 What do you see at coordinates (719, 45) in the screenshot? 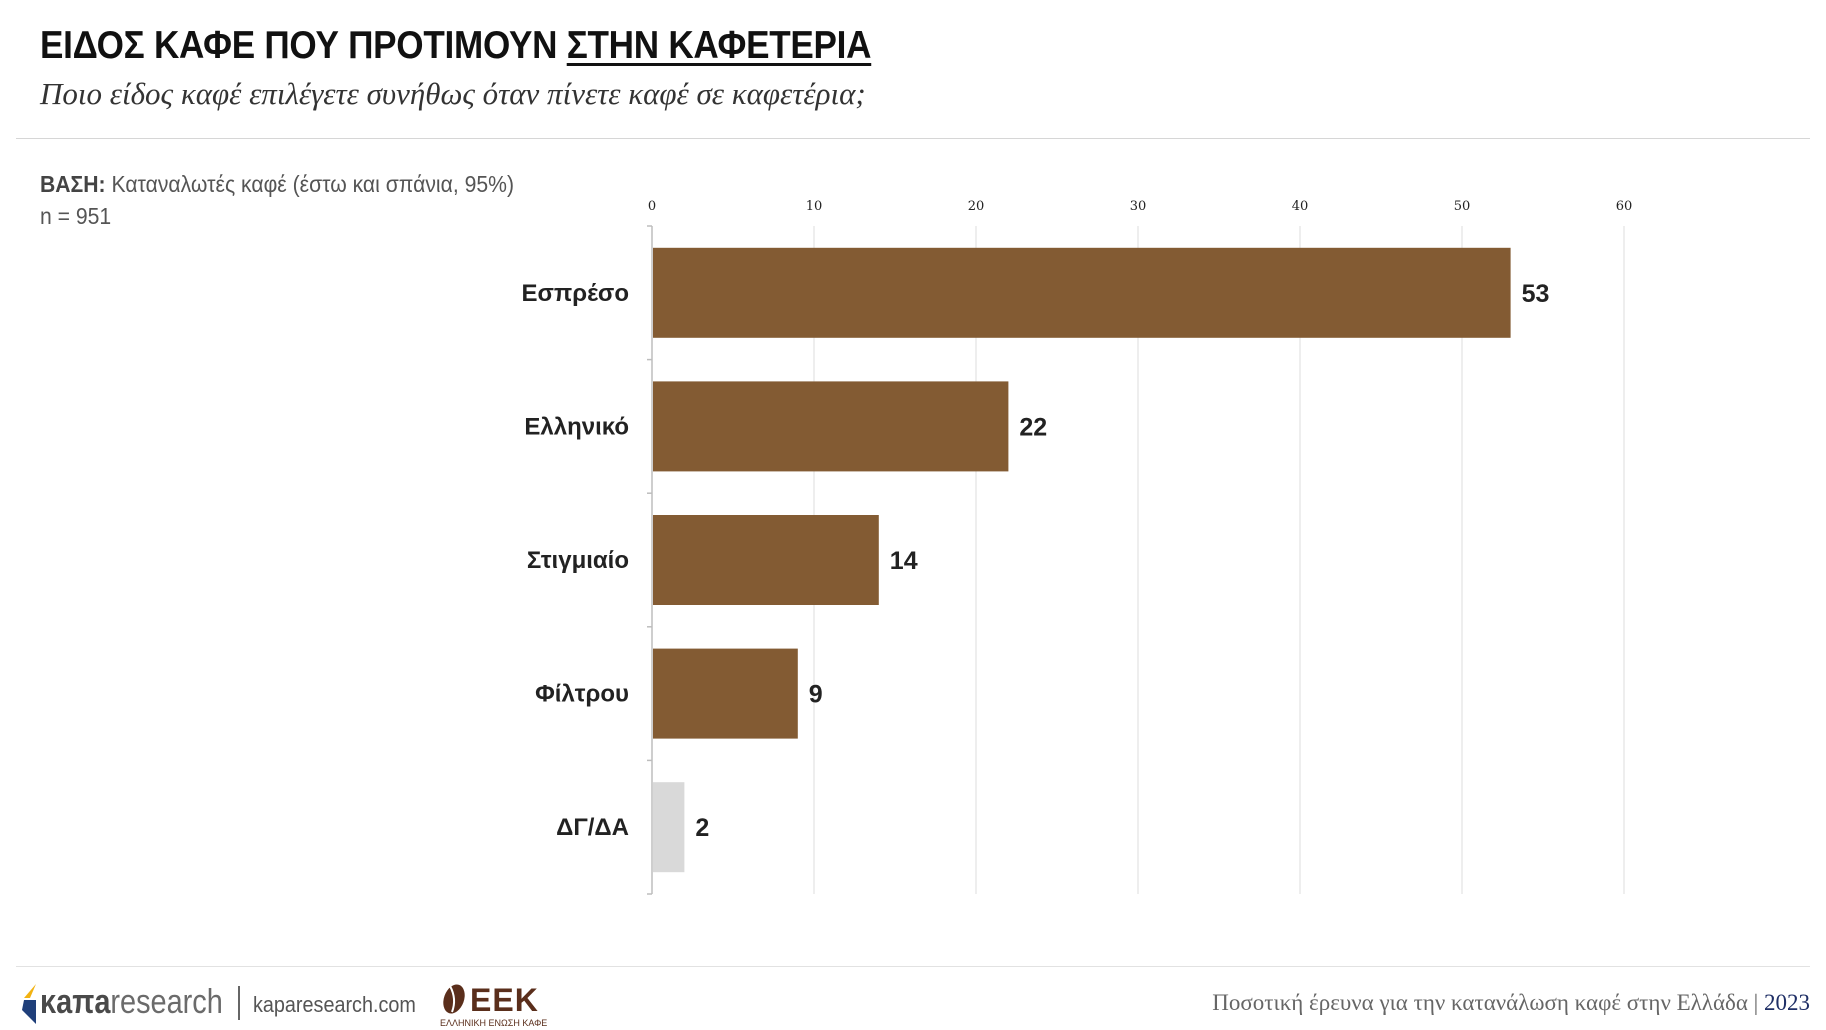
I see `title-part-2-underlined: ΣΤΗΝ ΚΑΦΕΤΕΡΙΑ` at bounding box center [719, 45].